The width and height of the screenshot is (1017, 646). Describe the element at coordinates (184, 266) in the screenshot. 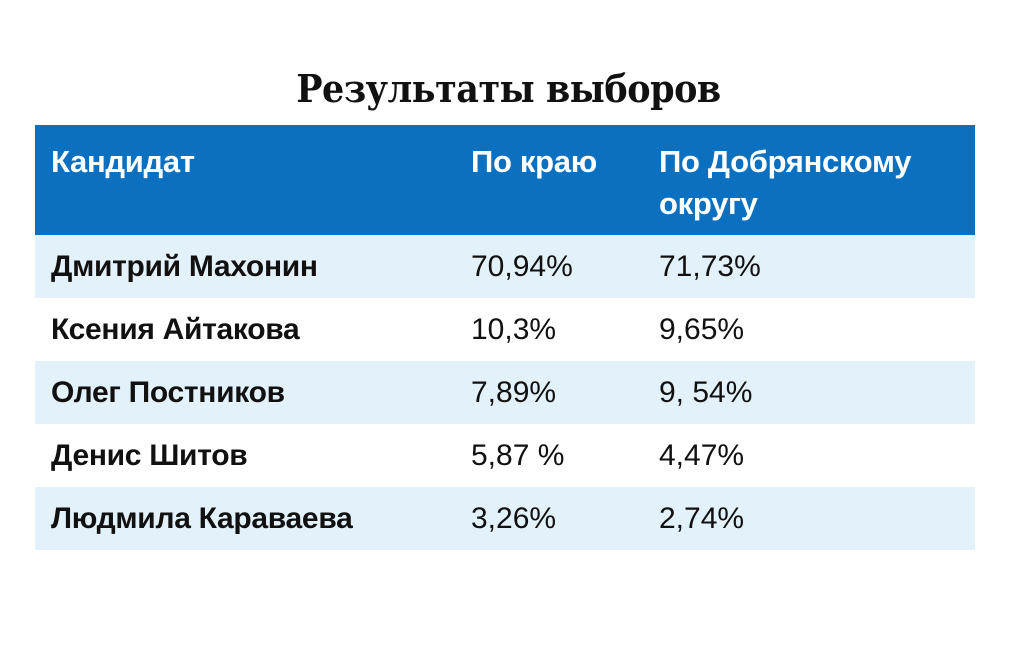

I see `candidate-name: Дмитрий Махонин` at that location.